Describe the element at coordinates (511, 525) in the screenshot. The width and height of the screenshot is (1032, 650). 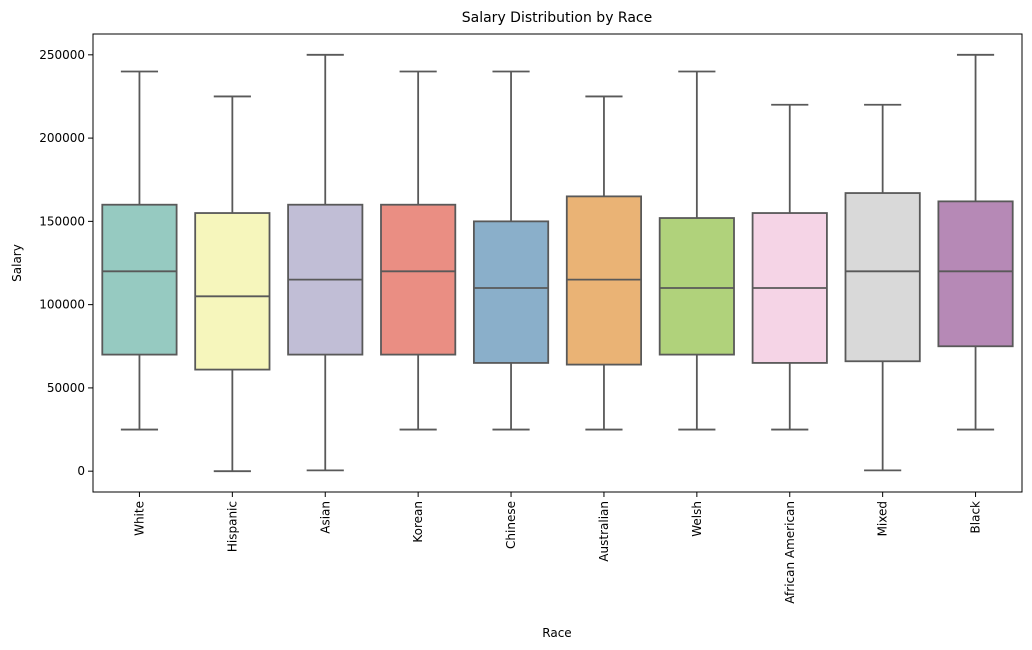
I see `x-tick-label: Chinese` at that location.